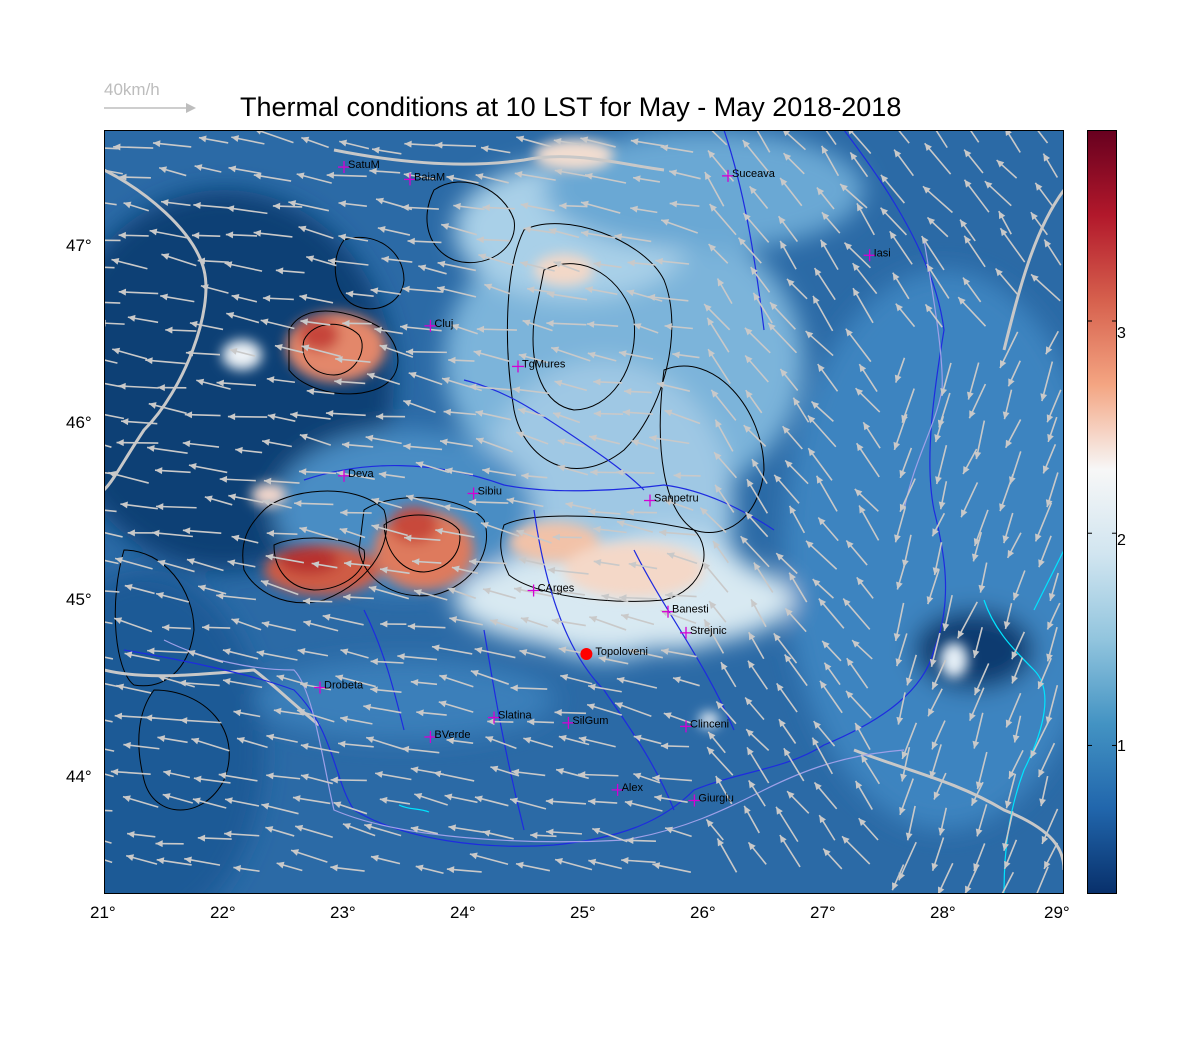  Describe the element at coordinates (749, 175) in the screenshot. I see `city-marker: Suceava` at that location.